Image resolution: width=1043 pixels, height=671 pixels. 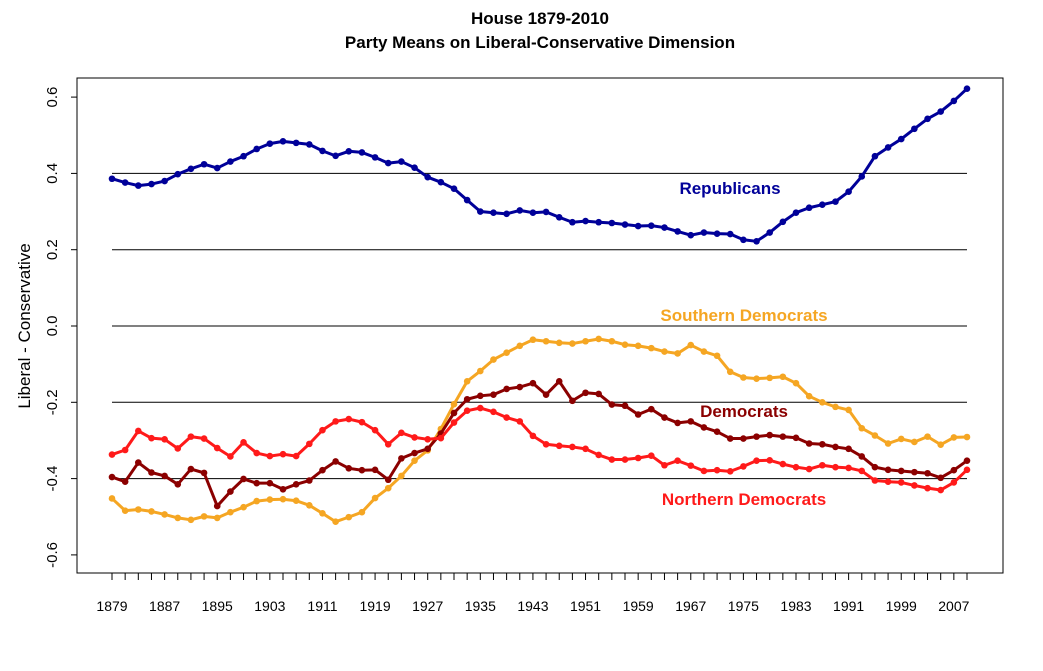 What do you see at coordinates (52, 173) in the screenshot?
I see `y-tick-label: 0.4` at bounding box center [52, 173].